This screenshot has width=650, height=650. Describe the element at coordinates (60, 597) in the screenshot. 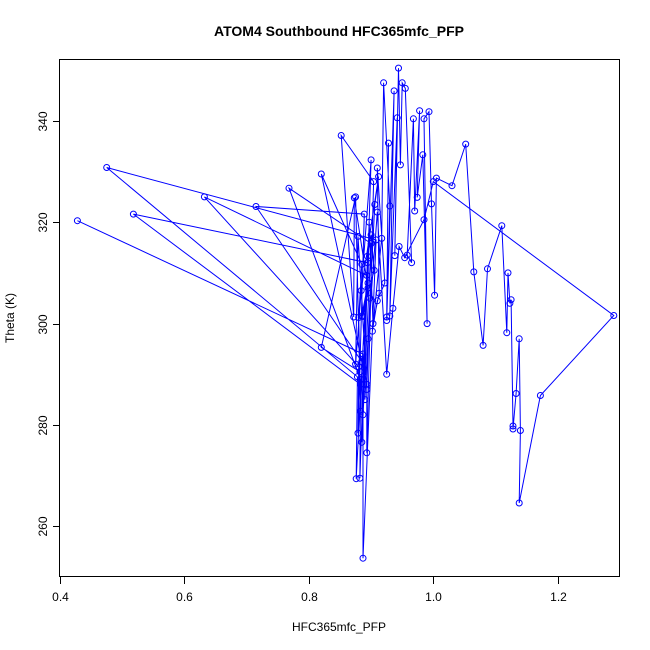

I see `x-tick-label: 0.4` at that location.